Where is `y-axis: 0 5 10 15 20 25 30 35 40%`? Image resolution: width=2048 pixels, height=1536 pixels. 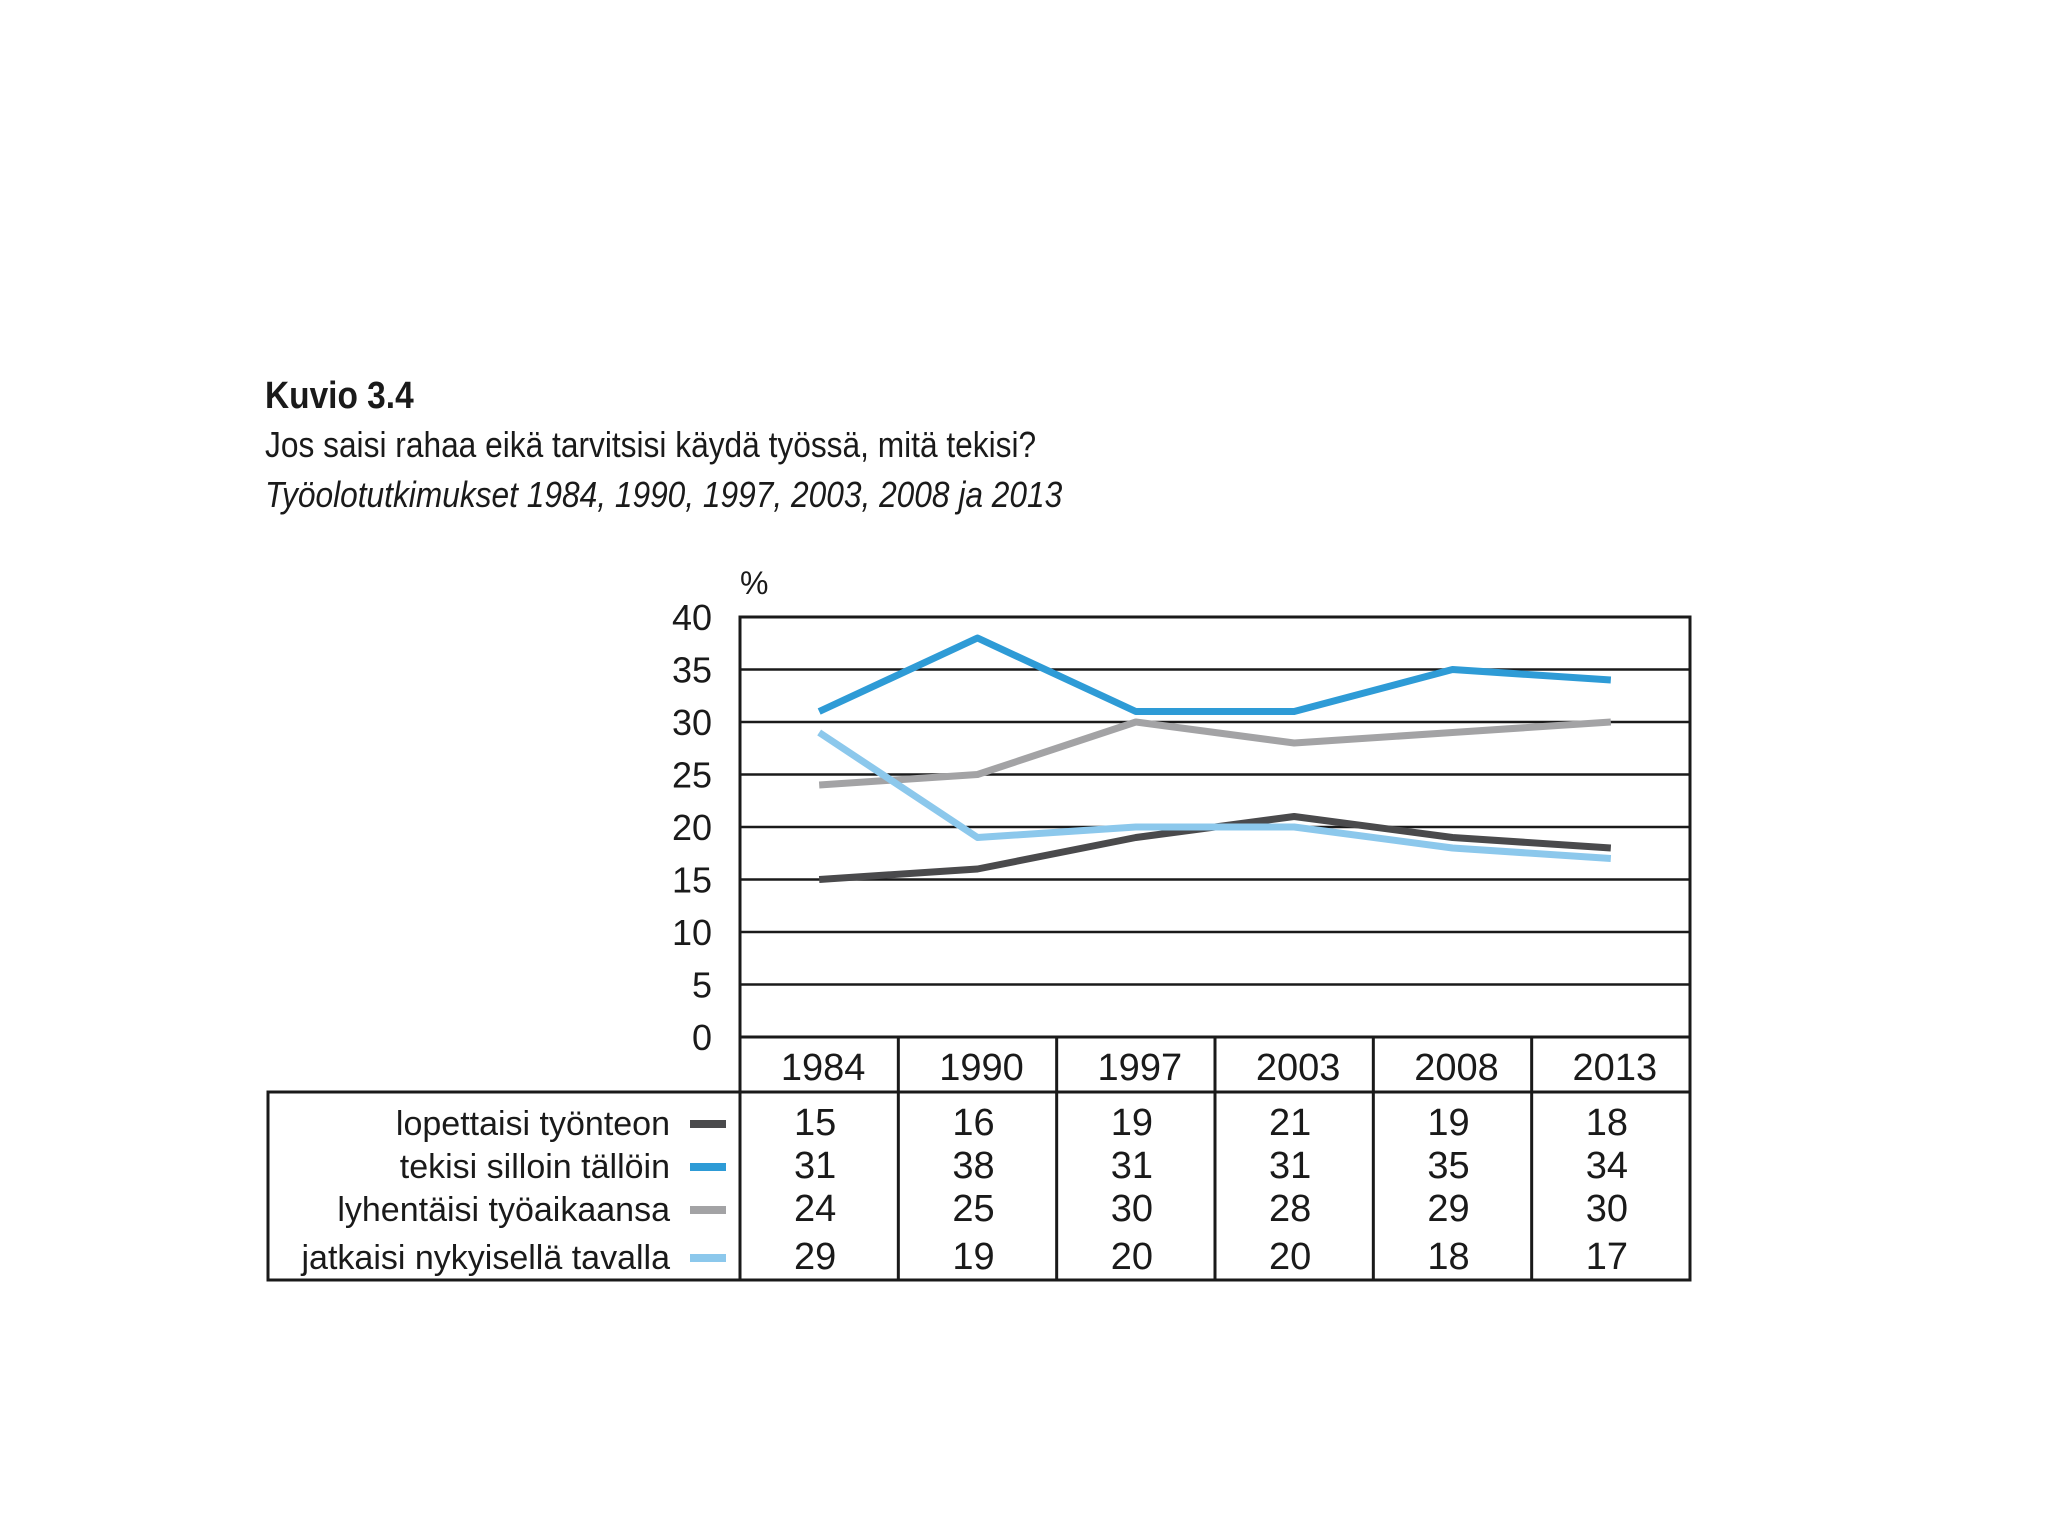
y-axis: 0 5 10 15 20 25 30 35 40% is located at coordinates (720, 811).